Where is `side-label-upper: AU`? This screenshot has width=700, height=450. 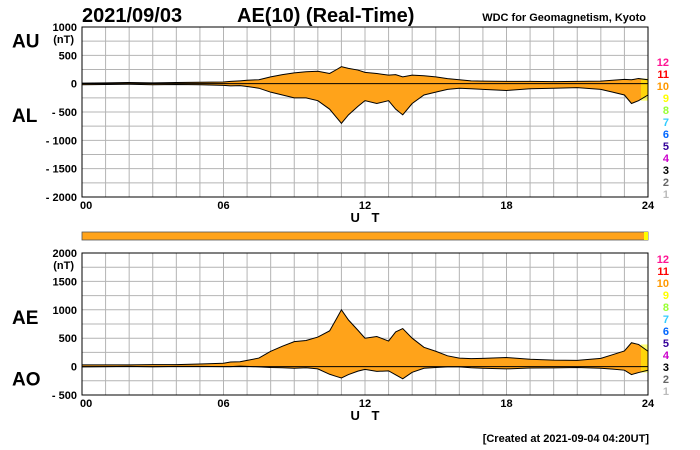
side-label-upper: AU is located at coordinates (25, 41).